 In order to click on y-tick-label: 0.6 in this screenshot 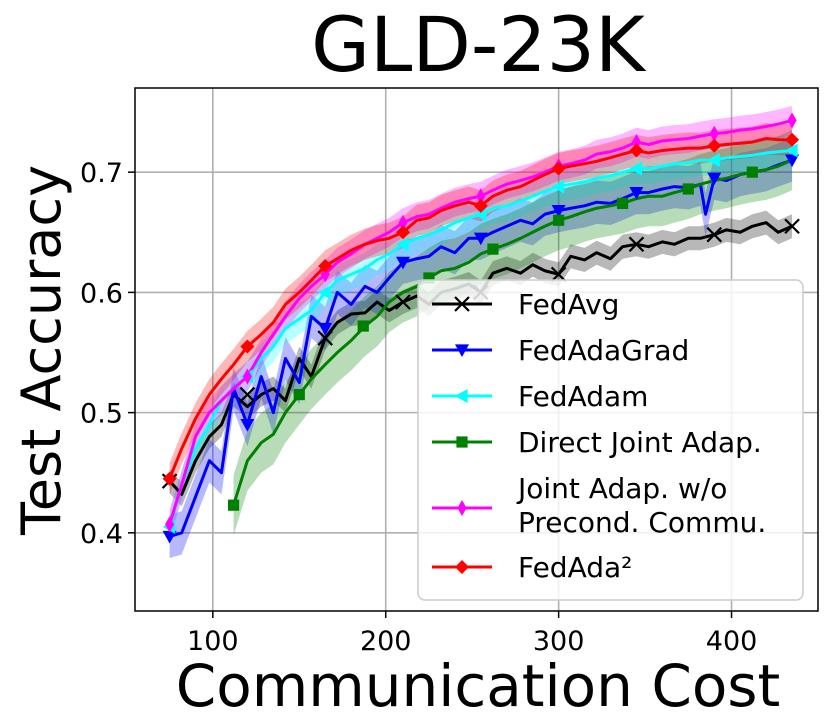, I will do `click(101, 293)`.